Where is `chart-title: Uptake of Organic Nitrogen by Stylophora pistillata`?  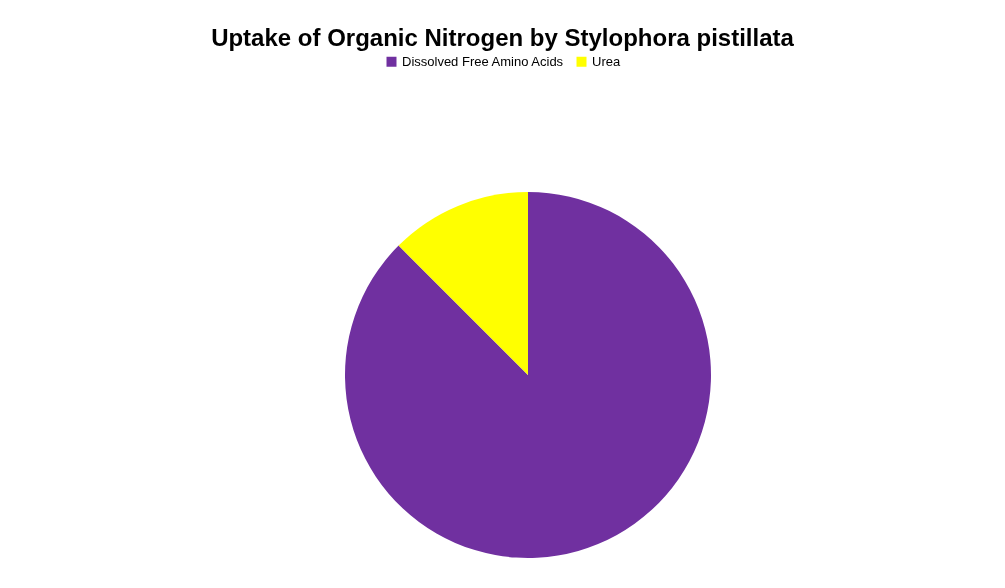
chart-title: Uptake of Organic Nitrogen by Stylophora pistillata is located at coordinates (503, 37).